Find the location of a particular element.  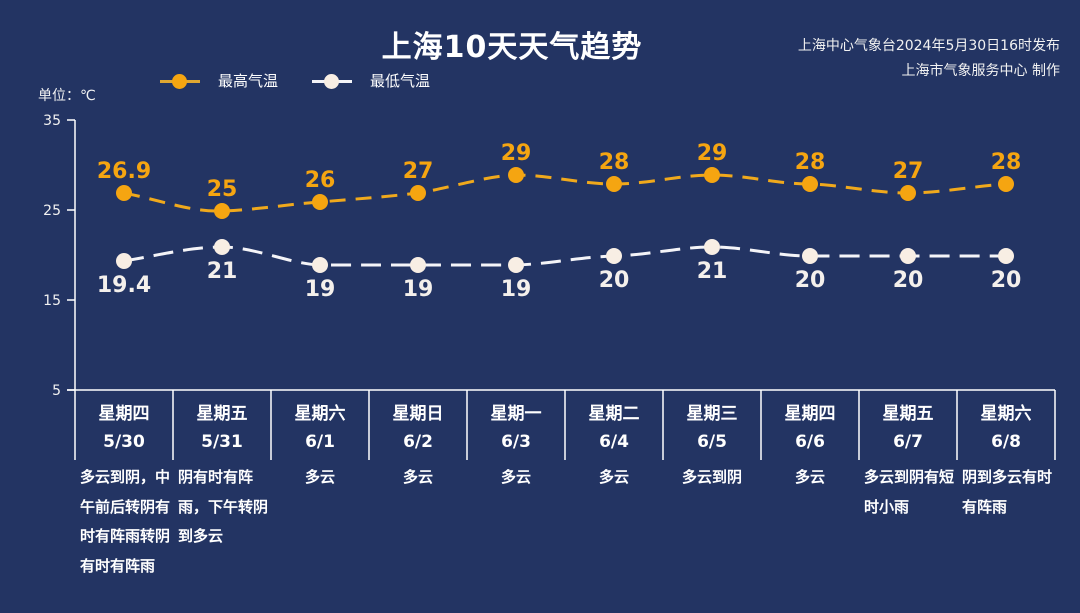

weekday-label: 星期四 is located at coordinates (124, 414).